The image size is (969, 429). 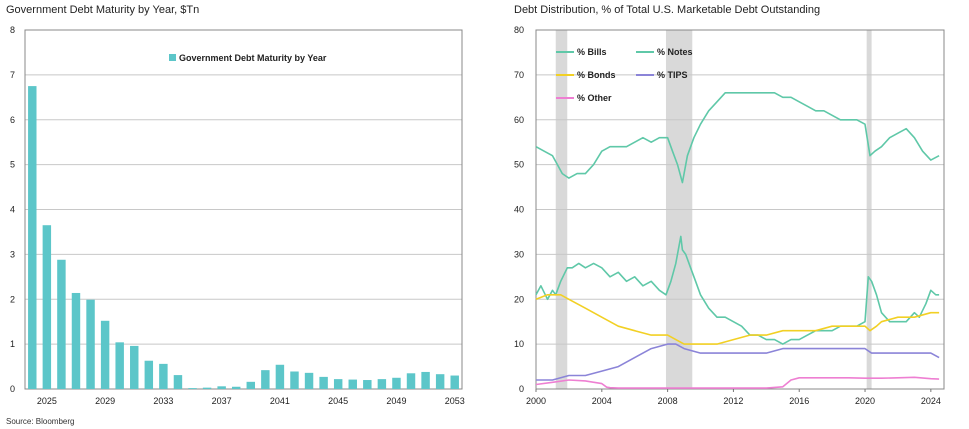 What do you see at coordinates (12, 254) in the screenshot?
I see `y-tick-label: 3` at bounding box center [12, 254].